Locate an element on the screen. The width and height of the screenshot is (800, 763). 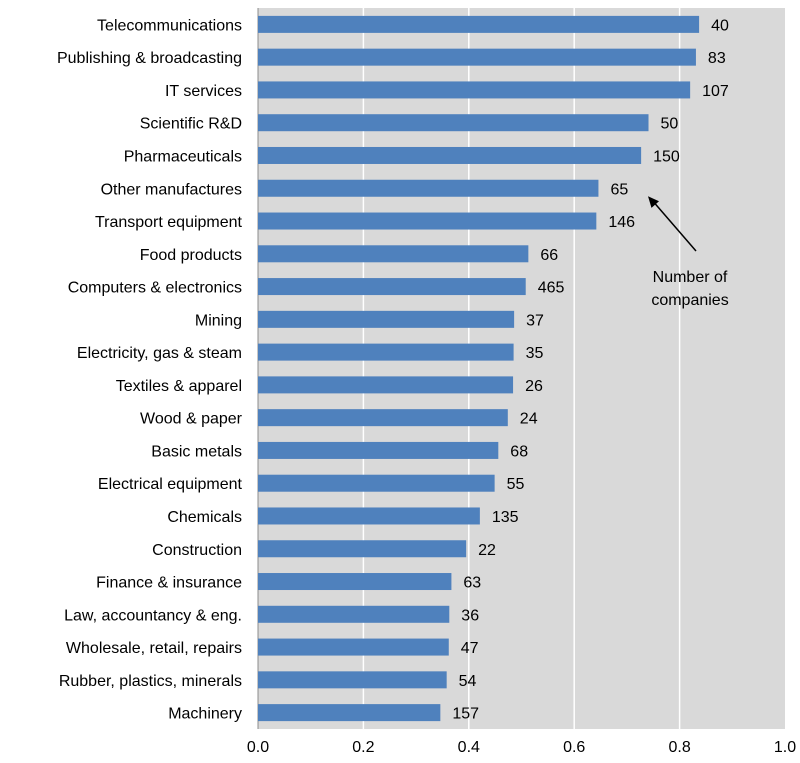
data-label: 47 is located at coordinates (470, 648).